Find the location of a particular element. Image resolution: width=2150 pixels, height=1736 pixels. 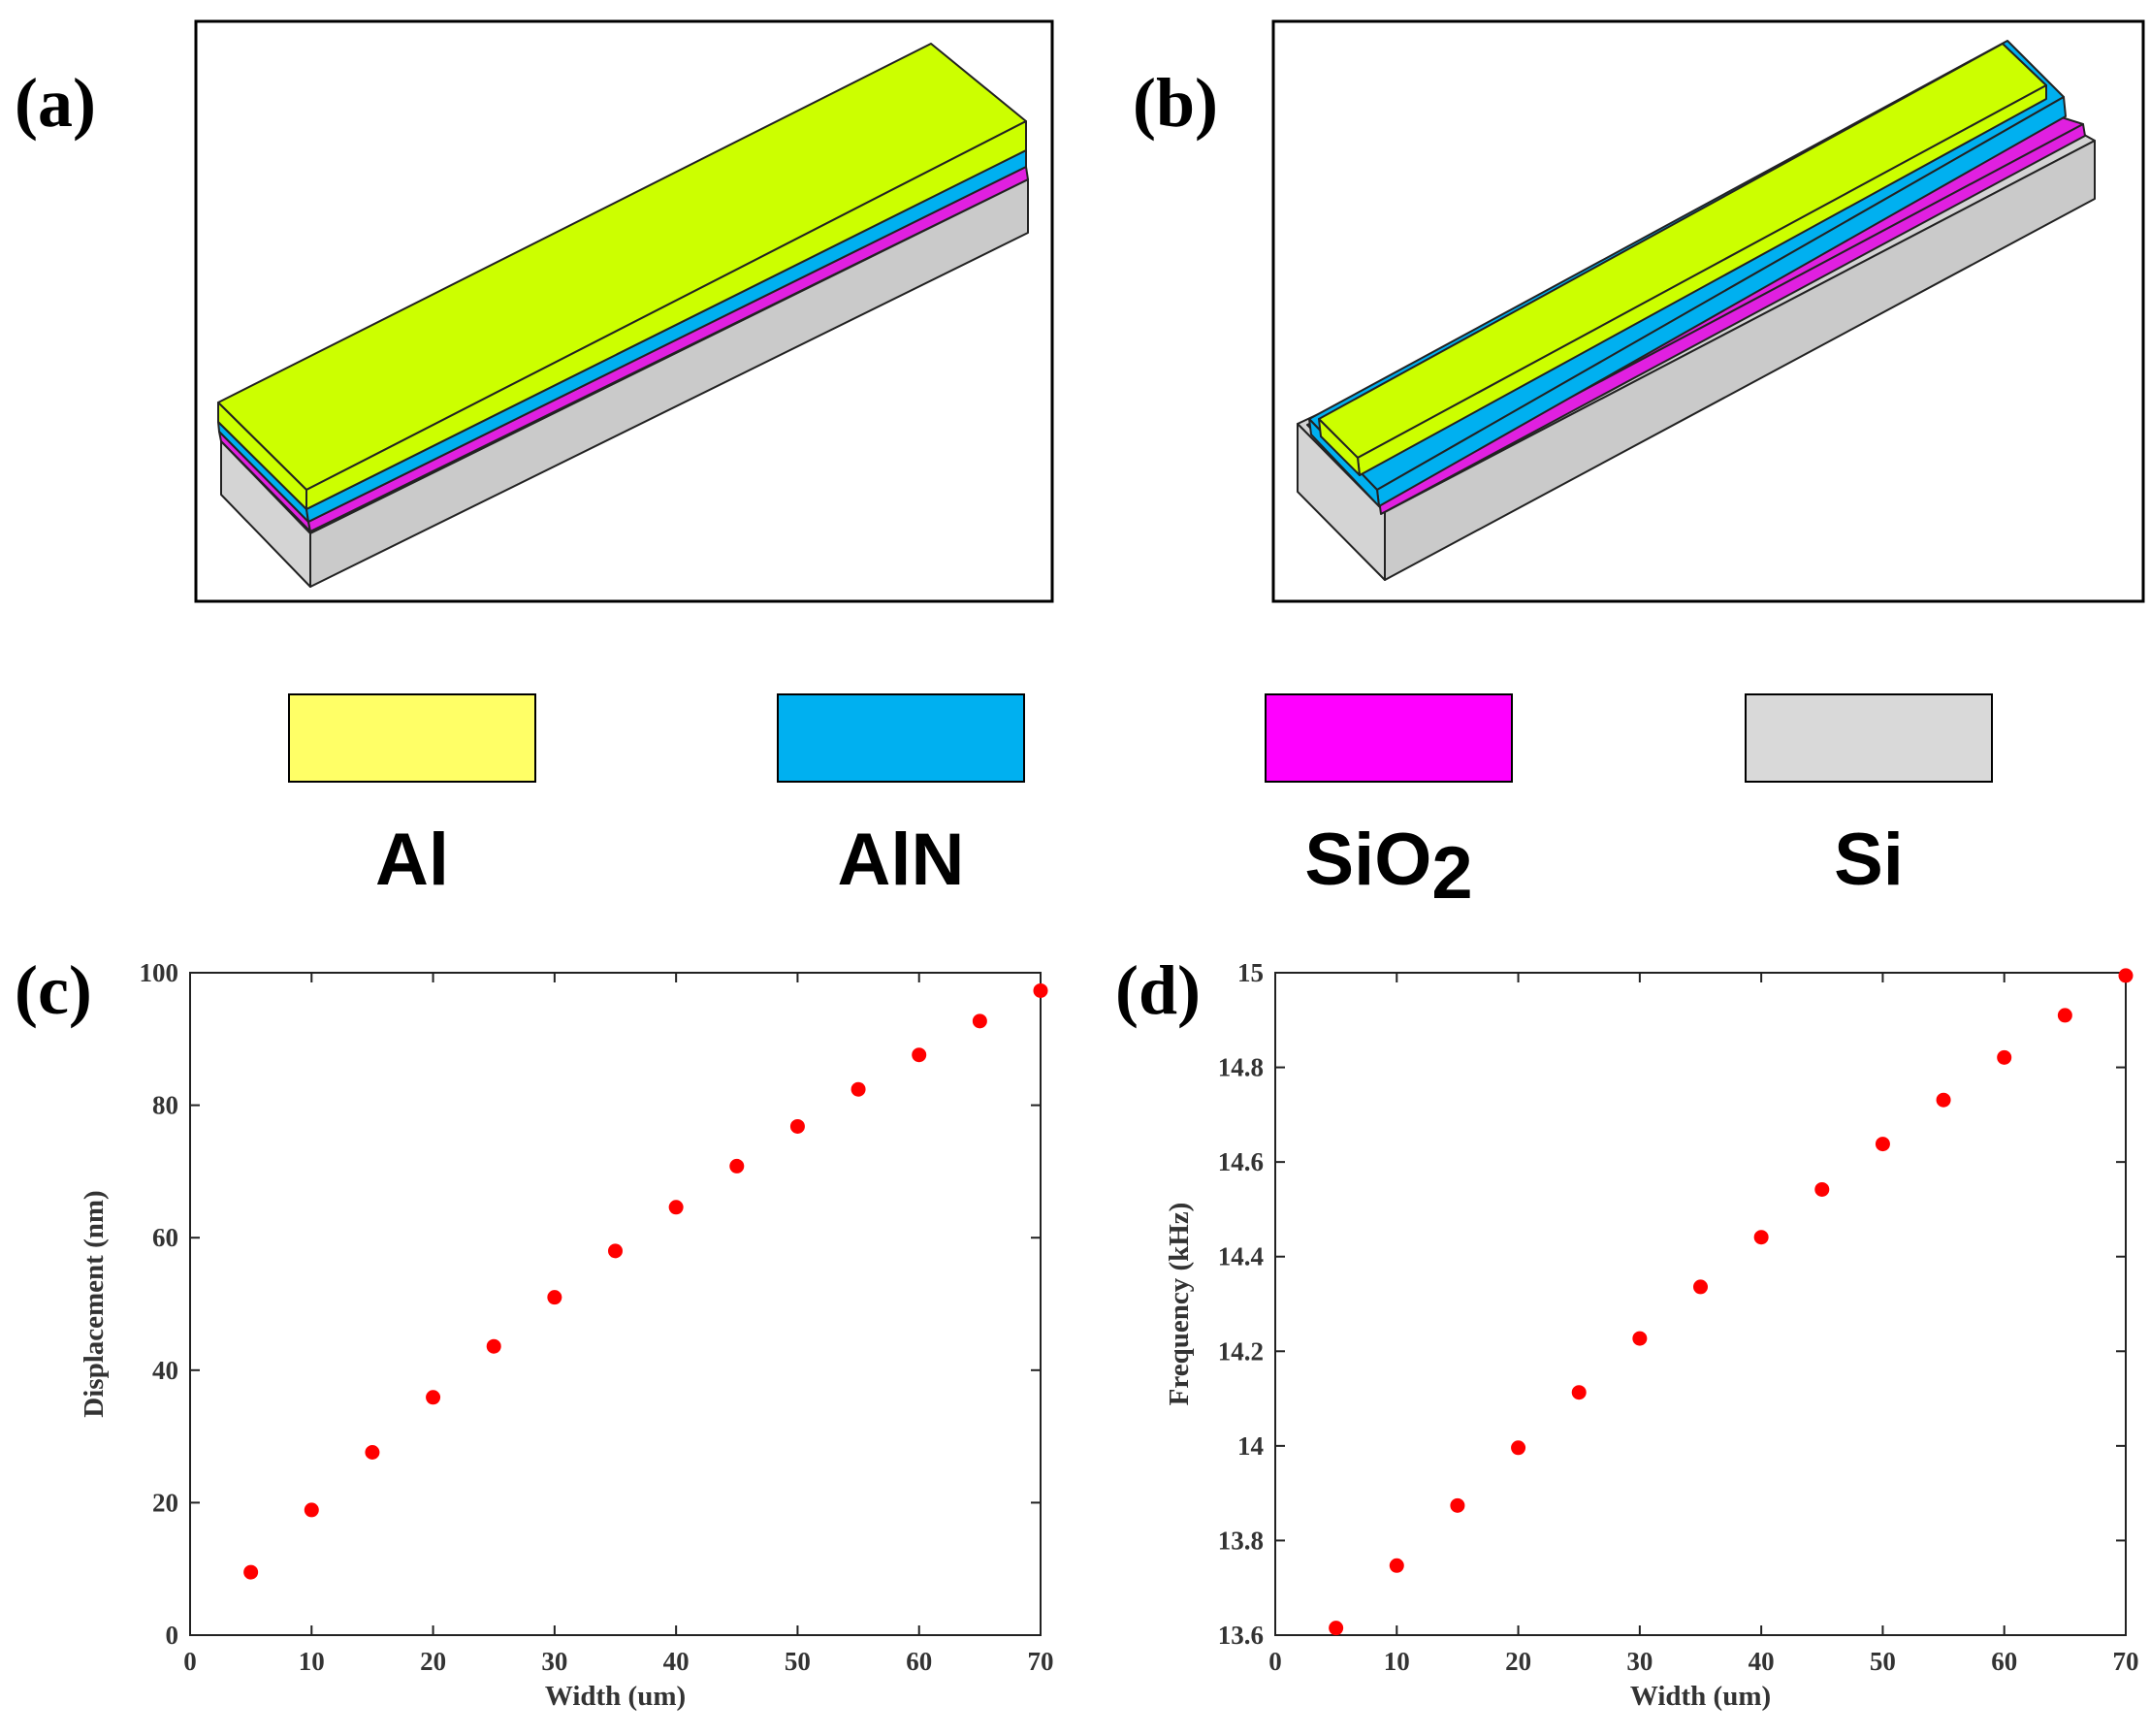

chart-d-x-tick-label: 60 is located at coordinates (2004, 1661).